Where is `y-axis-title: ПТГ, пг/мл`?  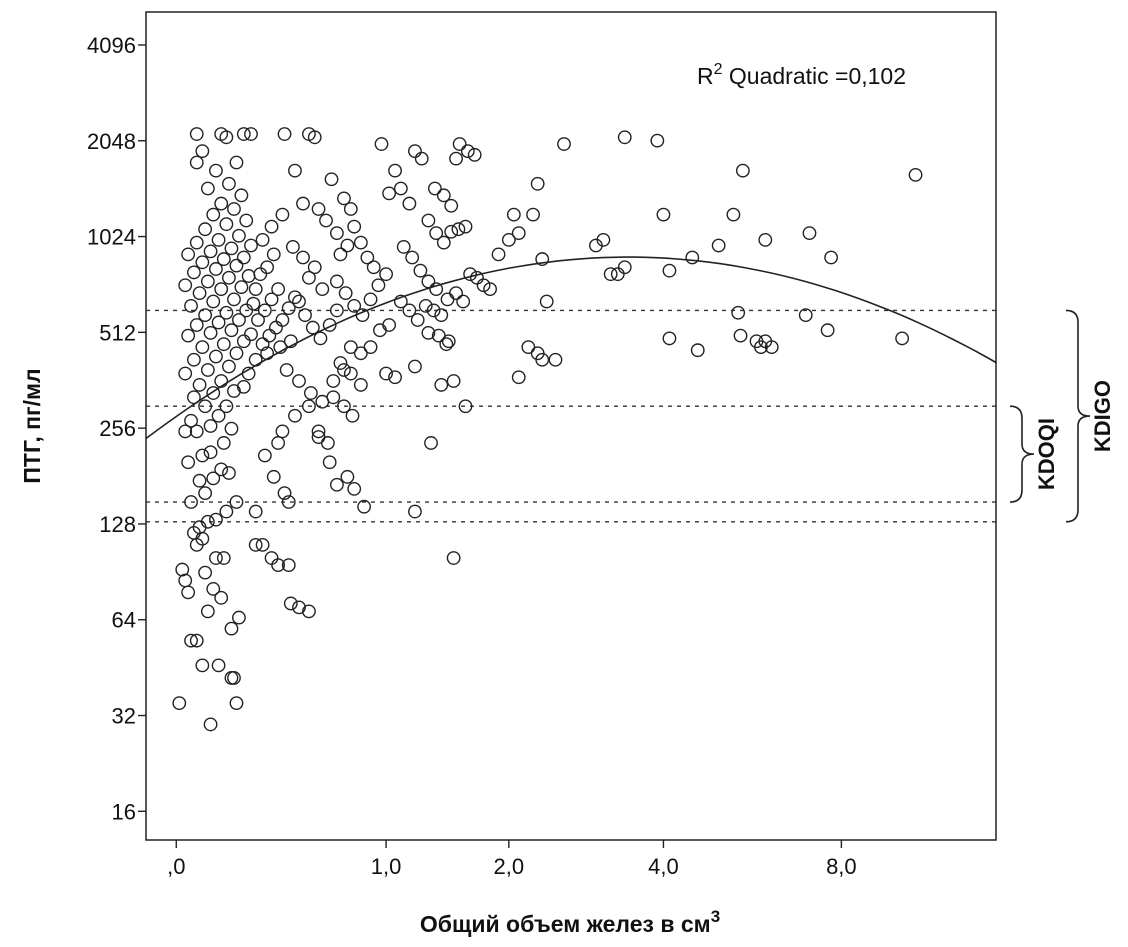
y-axis-title: ПТГ, пг/мл is located at coordinates (32, 425).